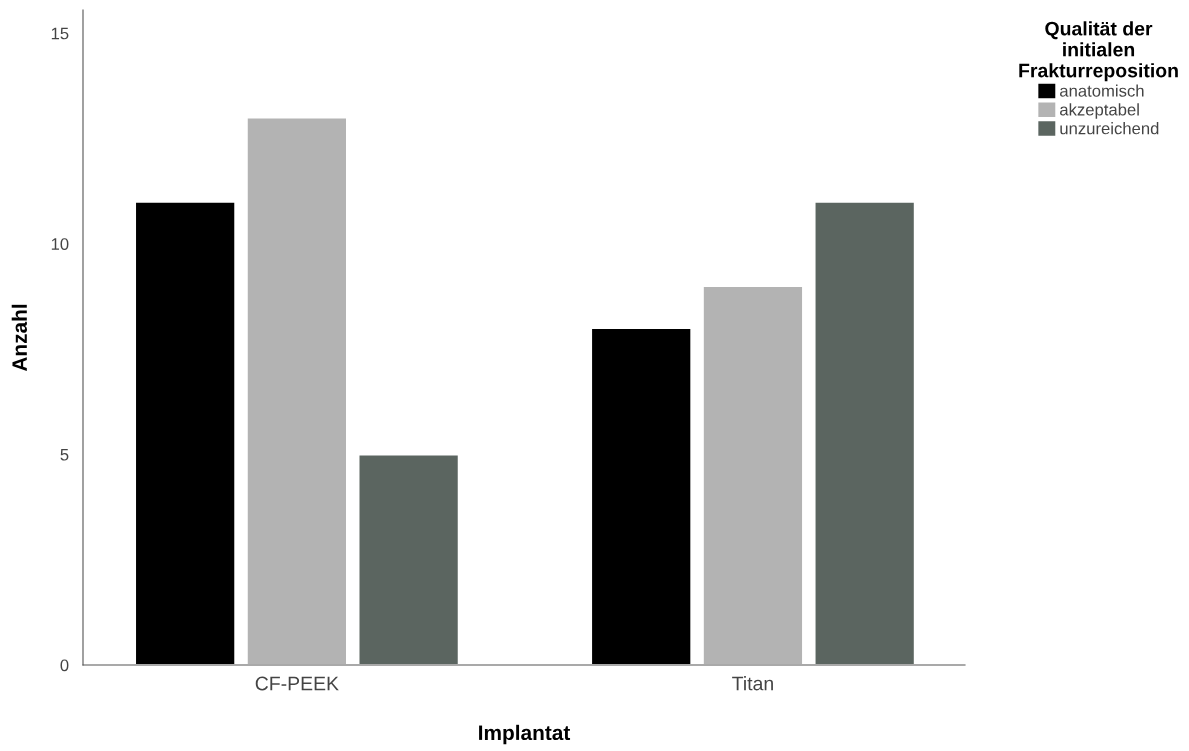 Image resolution: width=1189 pixels, height=751 pixels. Describe the element at coordinates (60, 33) in the screenshot. I see `y-tick-label: 15` at that location.